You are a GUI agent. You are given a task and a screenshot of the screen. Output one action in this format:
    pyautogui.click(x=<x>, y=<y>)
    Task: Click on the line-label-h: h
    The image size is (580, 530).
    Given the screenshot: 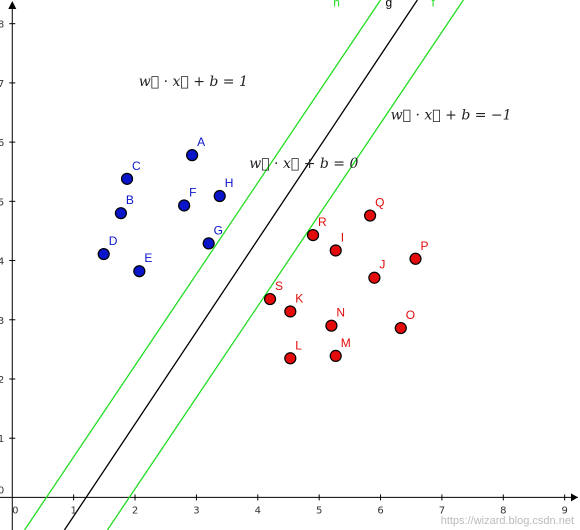 What is the action you would take?
    pyautogui.click(x=336, y=5)
    